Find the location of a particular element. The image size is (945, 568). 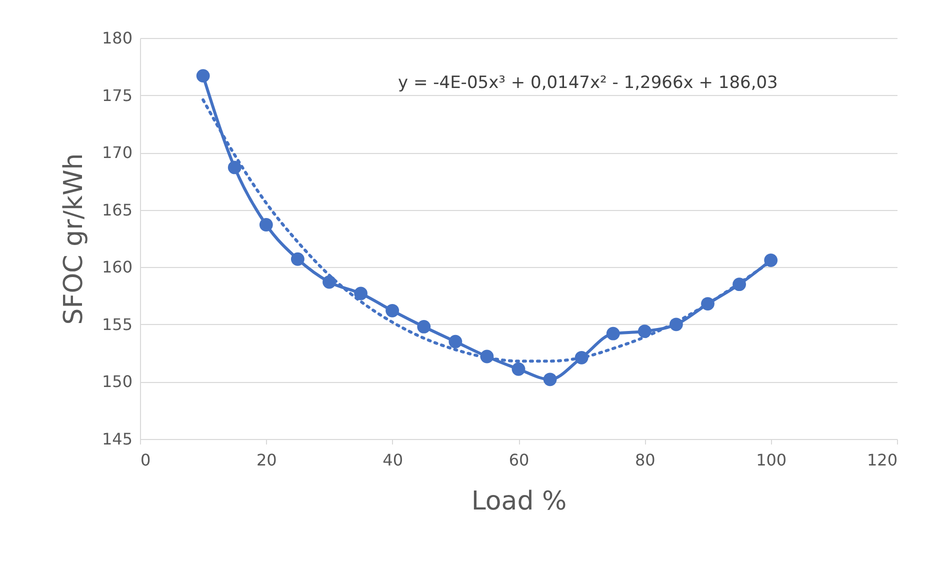

x-tick-label: 40 is located at coordinates (393, 460).